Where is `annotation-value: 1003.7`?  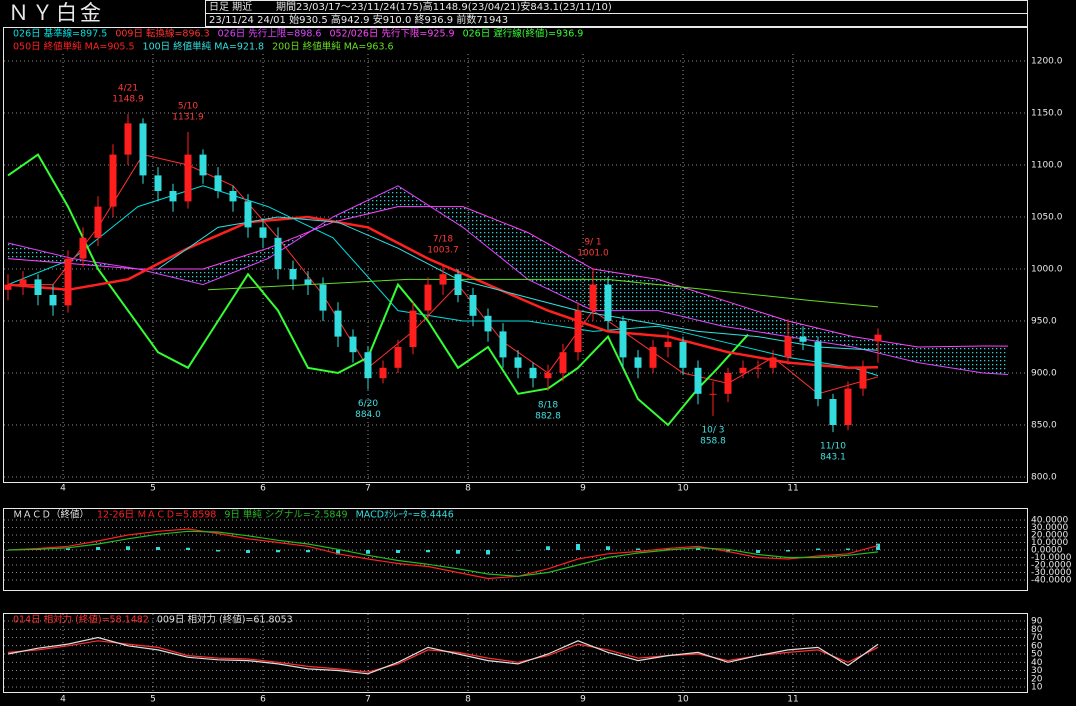 annotation-value: 1003.7 is located at coordinates (443, 251).